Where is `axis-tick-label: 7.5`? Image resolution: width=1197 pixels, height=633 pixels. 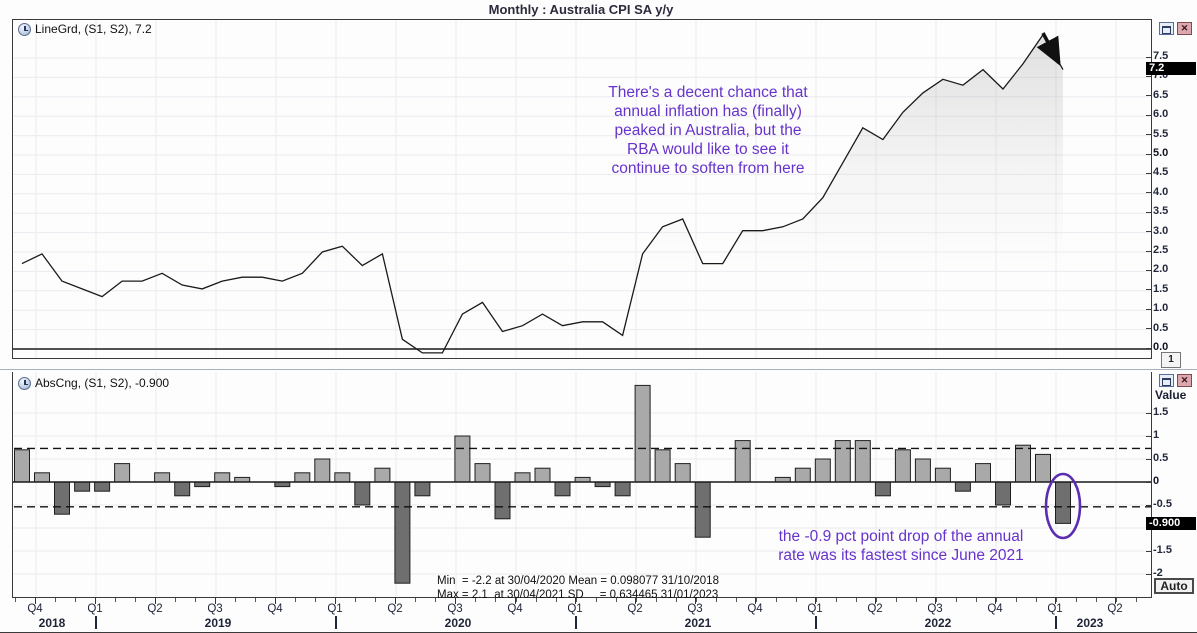 axis-tick-label: 7.5 is located at coordinates (1161, 56).